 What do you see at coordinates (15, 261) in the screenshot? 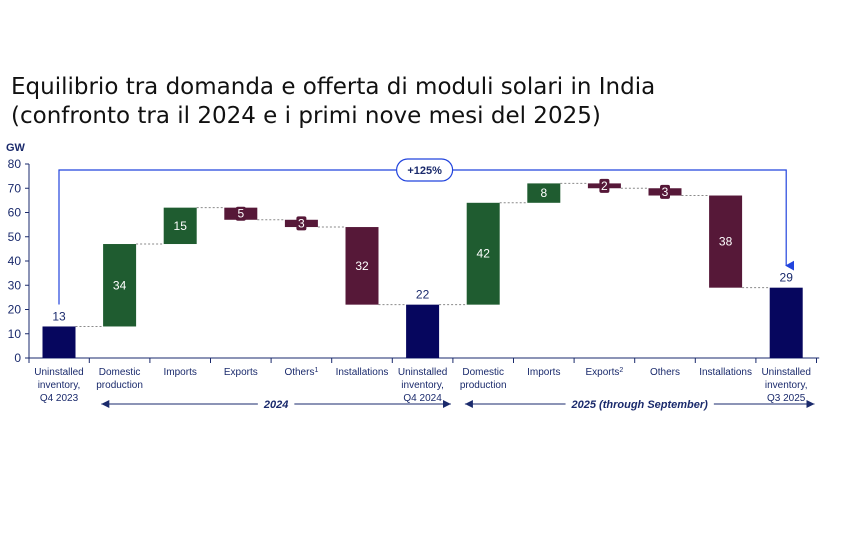
I see `y-tick-label: 40` at bounding box center [15, 261].